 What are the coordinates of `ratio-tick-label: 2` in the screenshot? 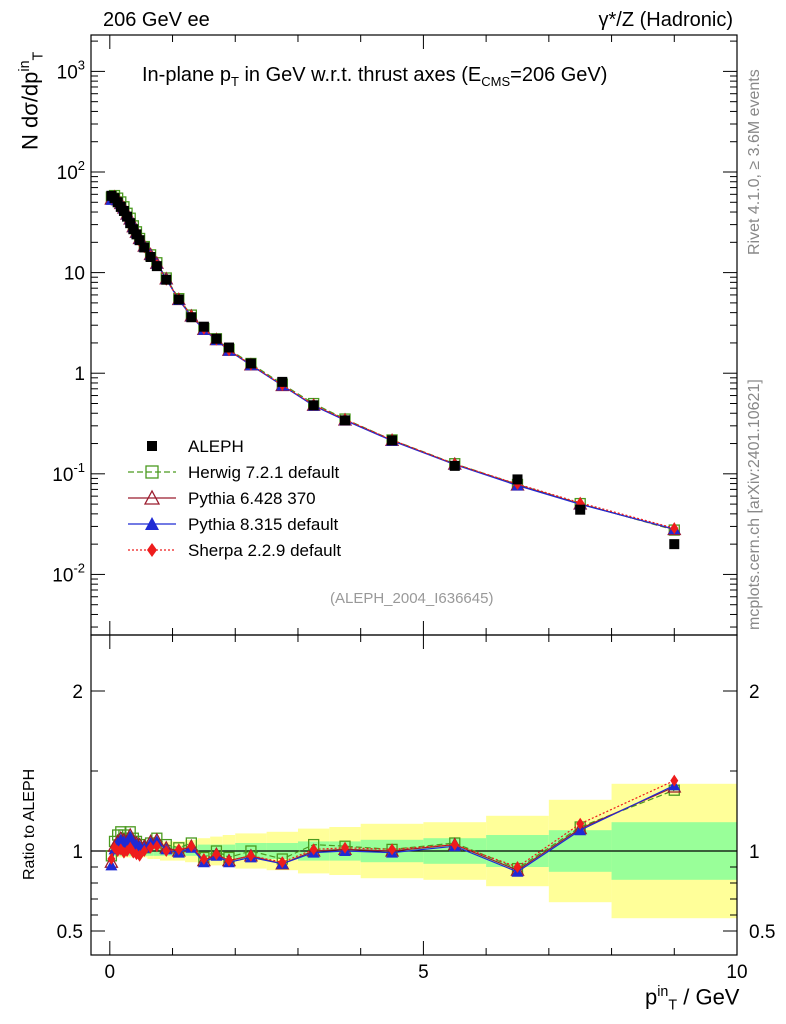 It's located at (77, 692).